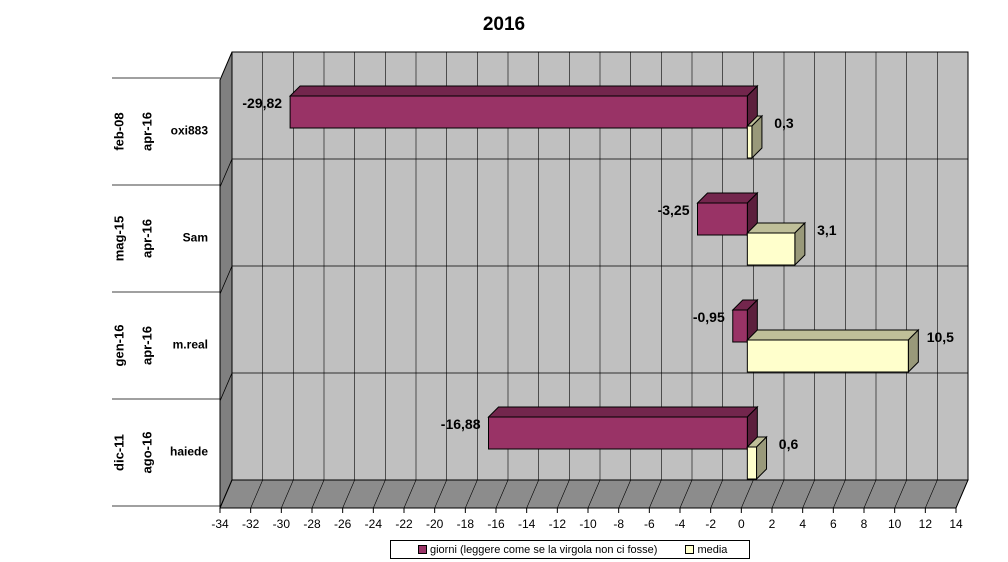 This screenshot has height=562, width=1008. What do you see at coordinates (374, 524) in the screenshot?
I see `x-tick-label: -24` at bounding box center [374, 524].